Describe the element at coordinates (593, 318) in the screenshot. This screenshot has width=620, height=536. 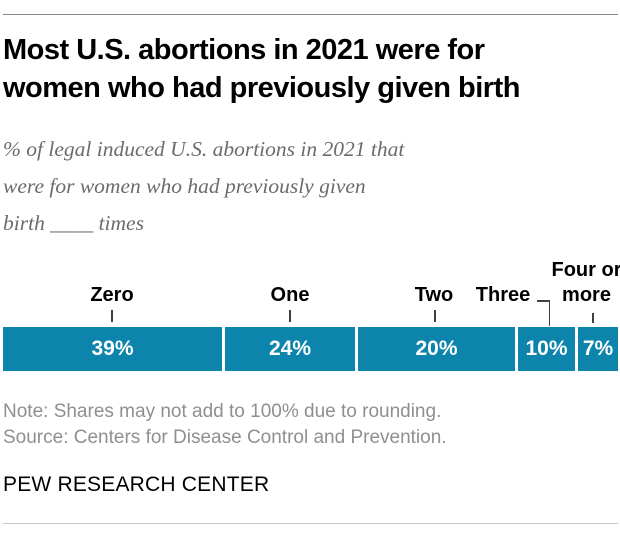
I see `tick-four-or-more` at that location.